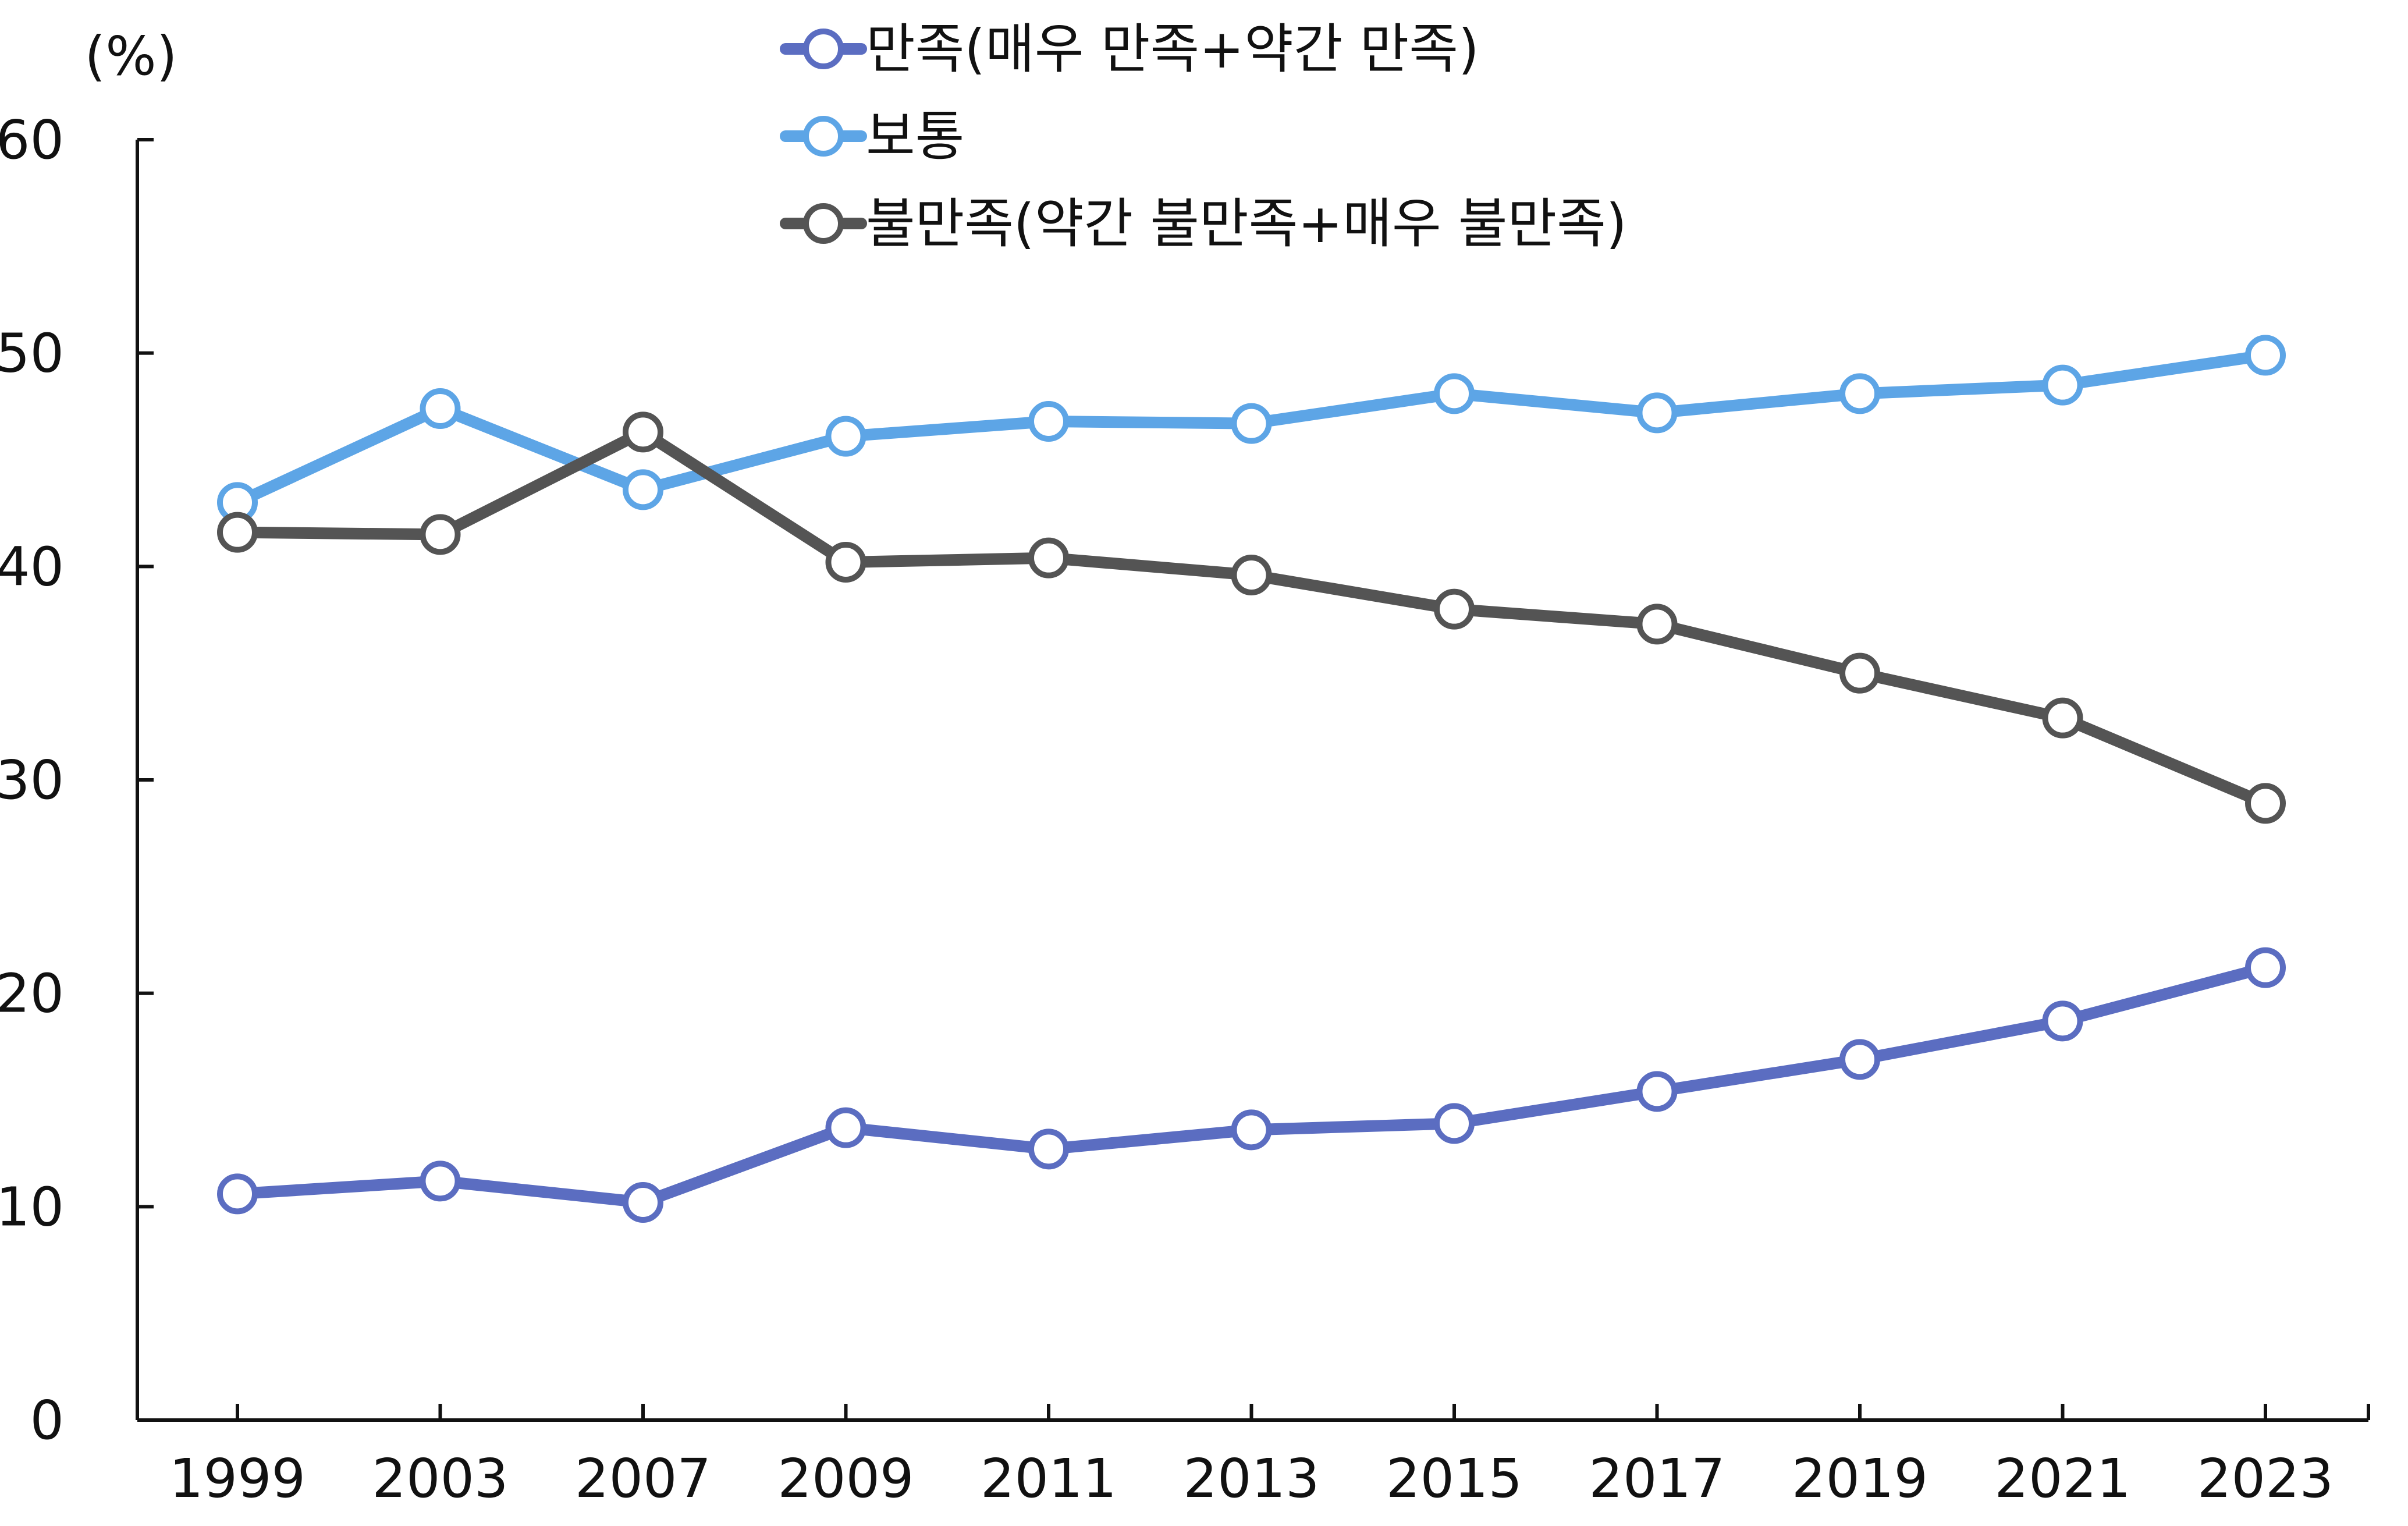 The height and width of the screenshot is (1526, 2408). Describe the element at coordinates (1049, 1478) in the screenshot. I see `x-tick-label: 2011` at that location.